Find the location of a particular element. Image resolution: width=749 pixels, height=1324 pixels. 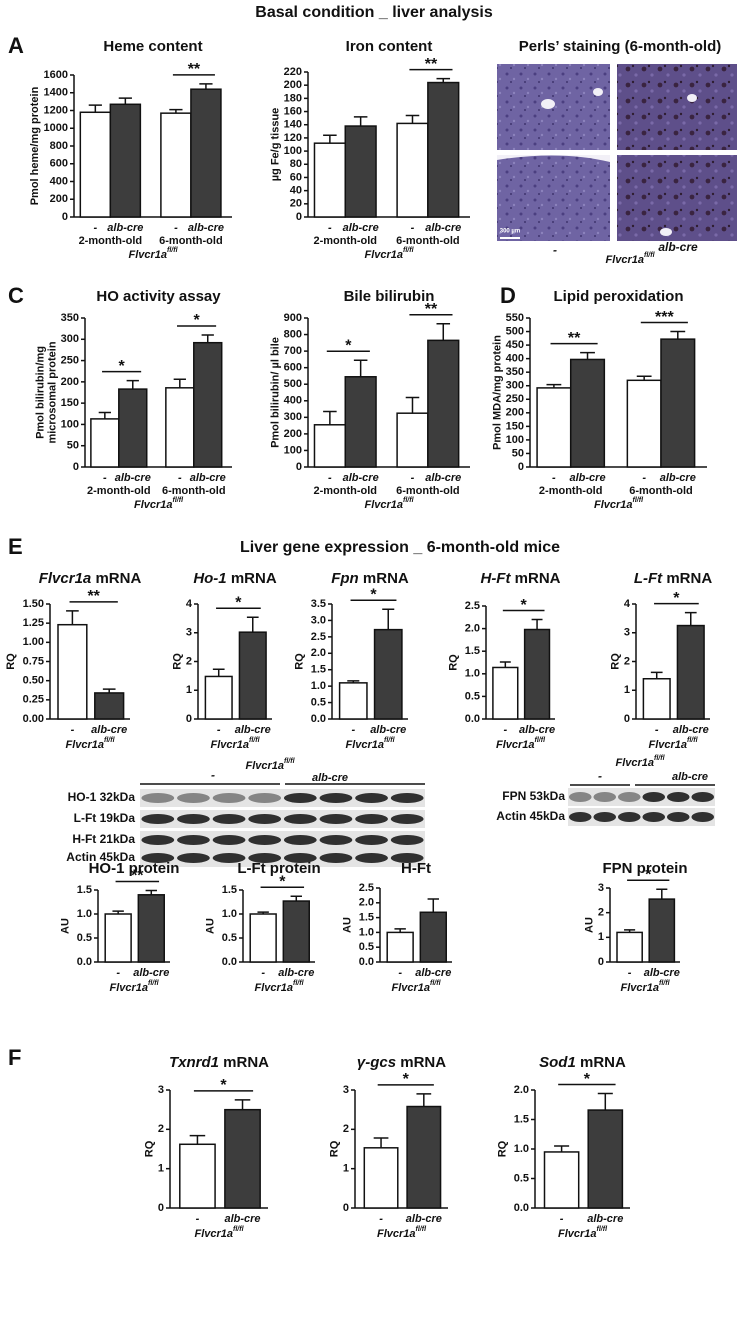

y-tick-label: 200 is located at coordinates (70, 382).